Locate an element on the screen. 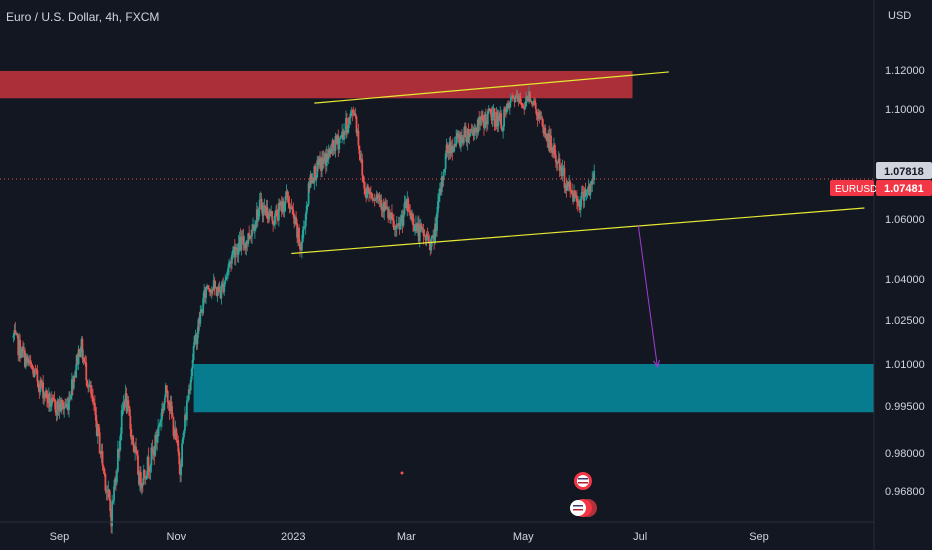  x-tick-label: Mar is located at coordinates (406, 537).